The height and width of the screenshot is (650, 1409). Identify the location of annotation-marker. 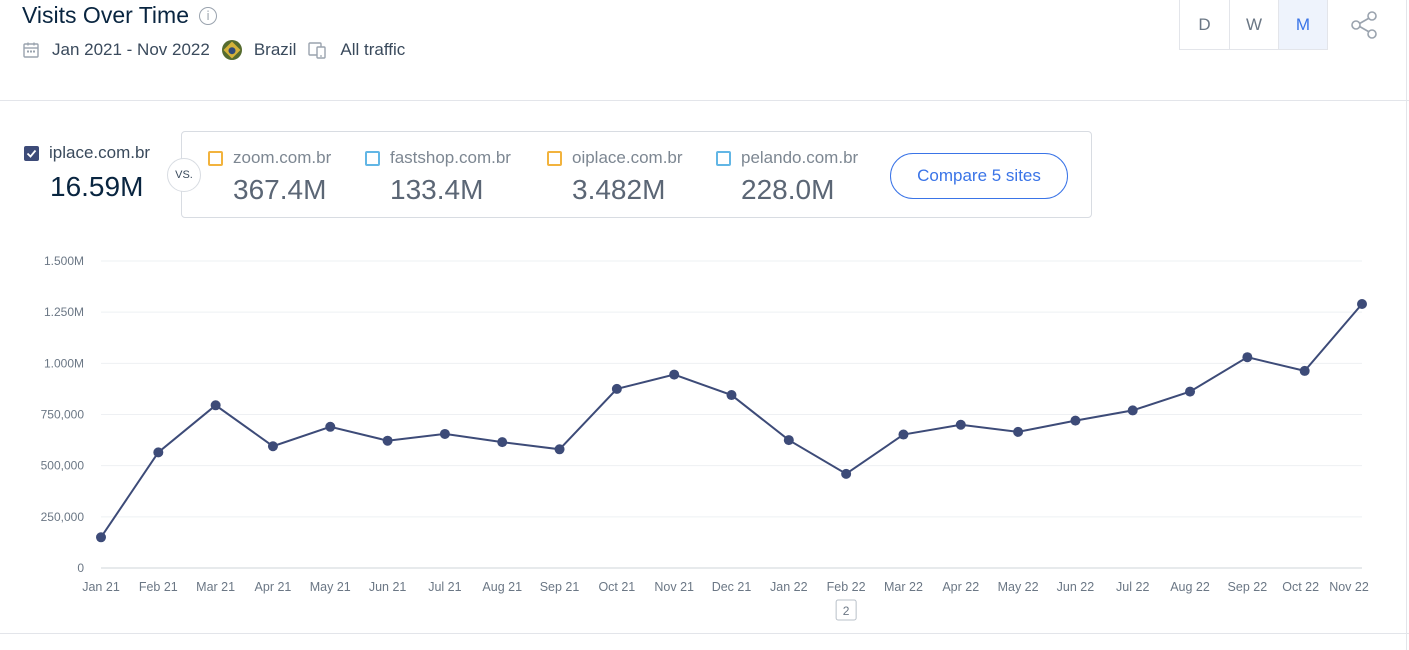
(846, 610).